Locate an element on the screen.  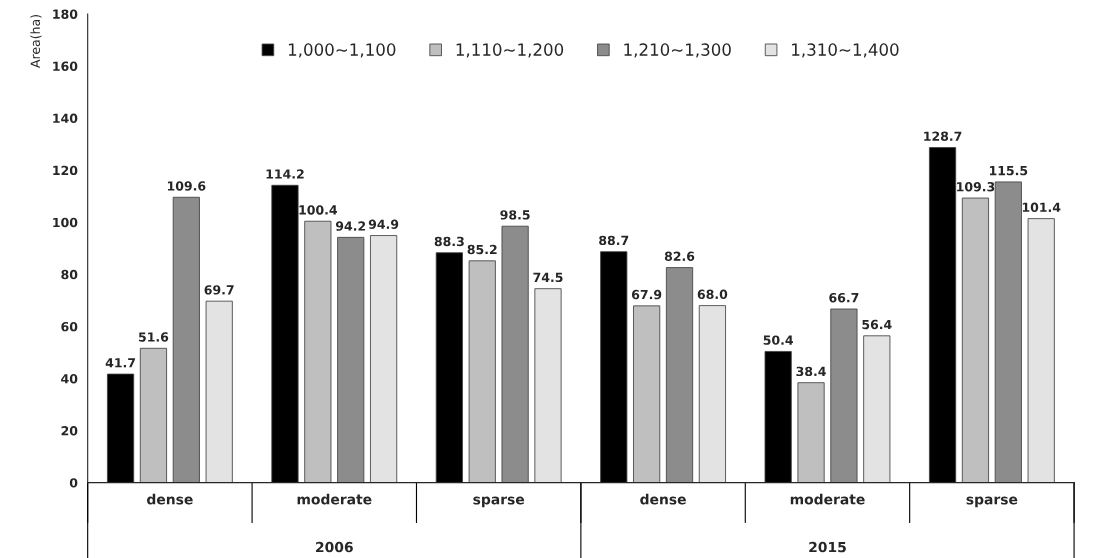
data-label: 88.7 is located at coordinates (614, 240).